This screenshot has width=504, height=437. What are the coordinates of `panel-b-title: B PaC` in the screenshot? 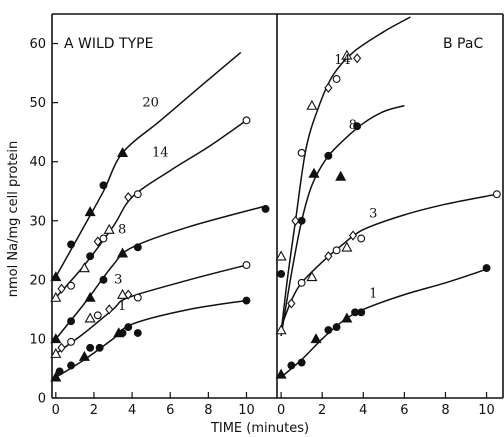 It's located at (463, 44).